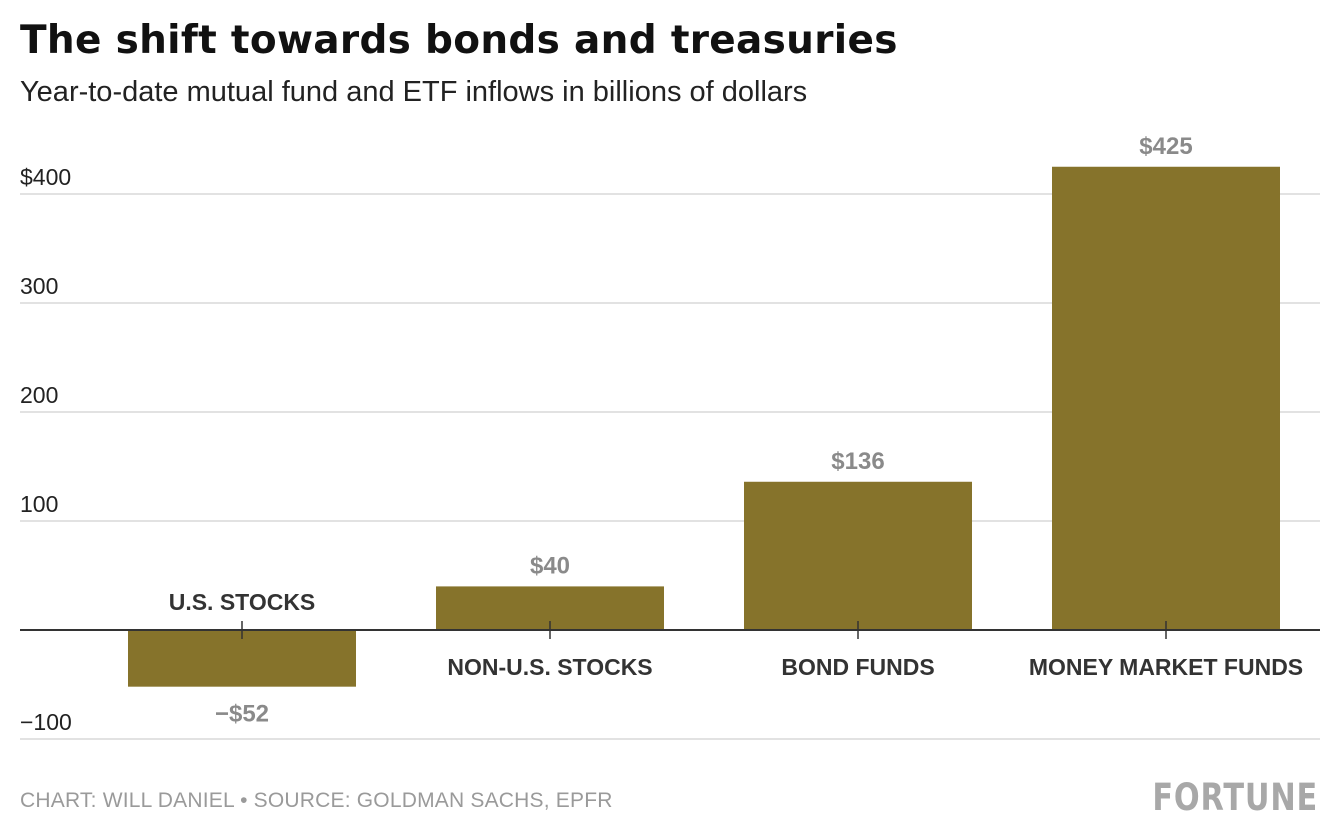 This screenshot has width=1340, height=840. Describe the element at coordinates (1166, 667) in the screenshot. I see `category-label: MONEY MARKET FUNDS` at that location.